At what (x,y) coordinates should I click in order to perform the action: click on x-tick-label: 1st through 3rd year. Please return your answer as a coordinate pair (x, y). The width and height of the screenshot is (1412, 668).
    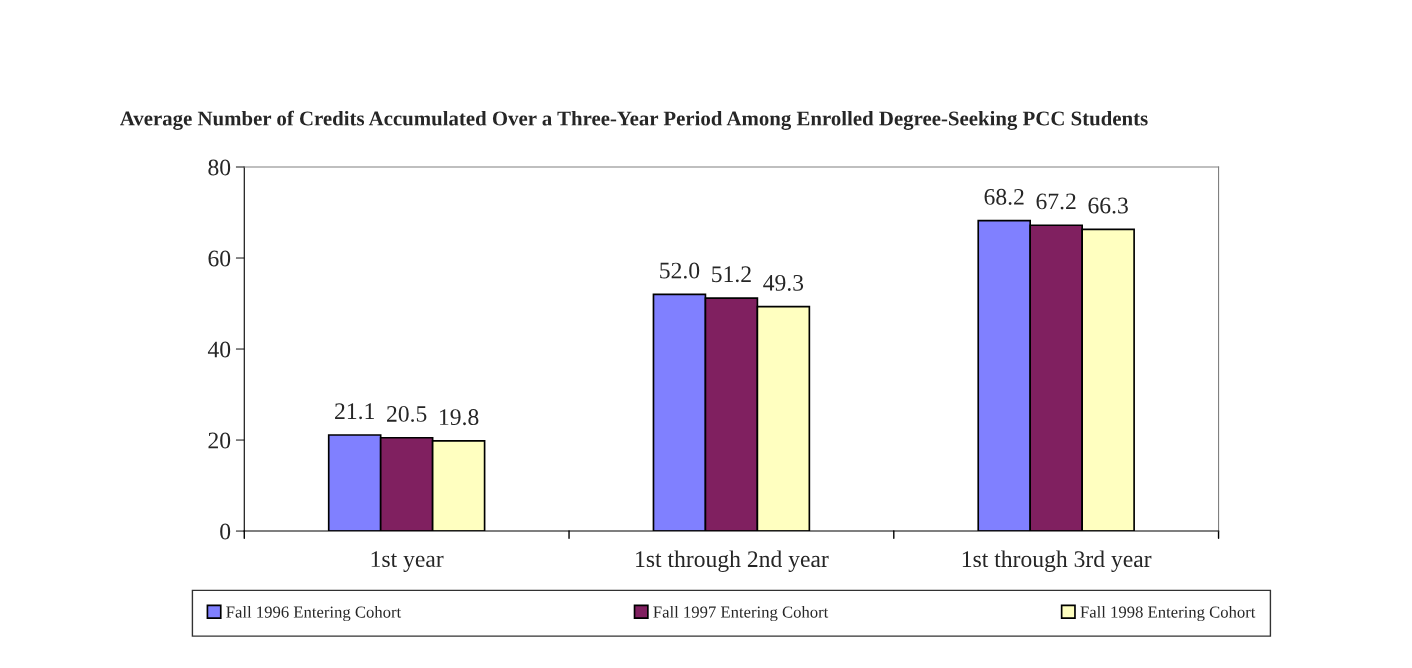
    Looking at the image, I should click on (1057, 561).